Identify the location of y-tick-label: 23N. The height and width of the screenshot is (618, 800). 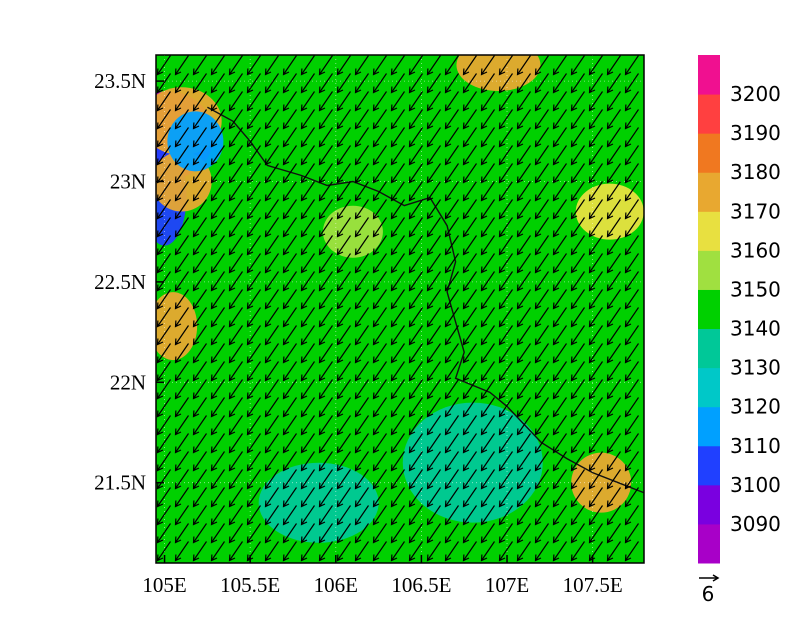
(128, 181).